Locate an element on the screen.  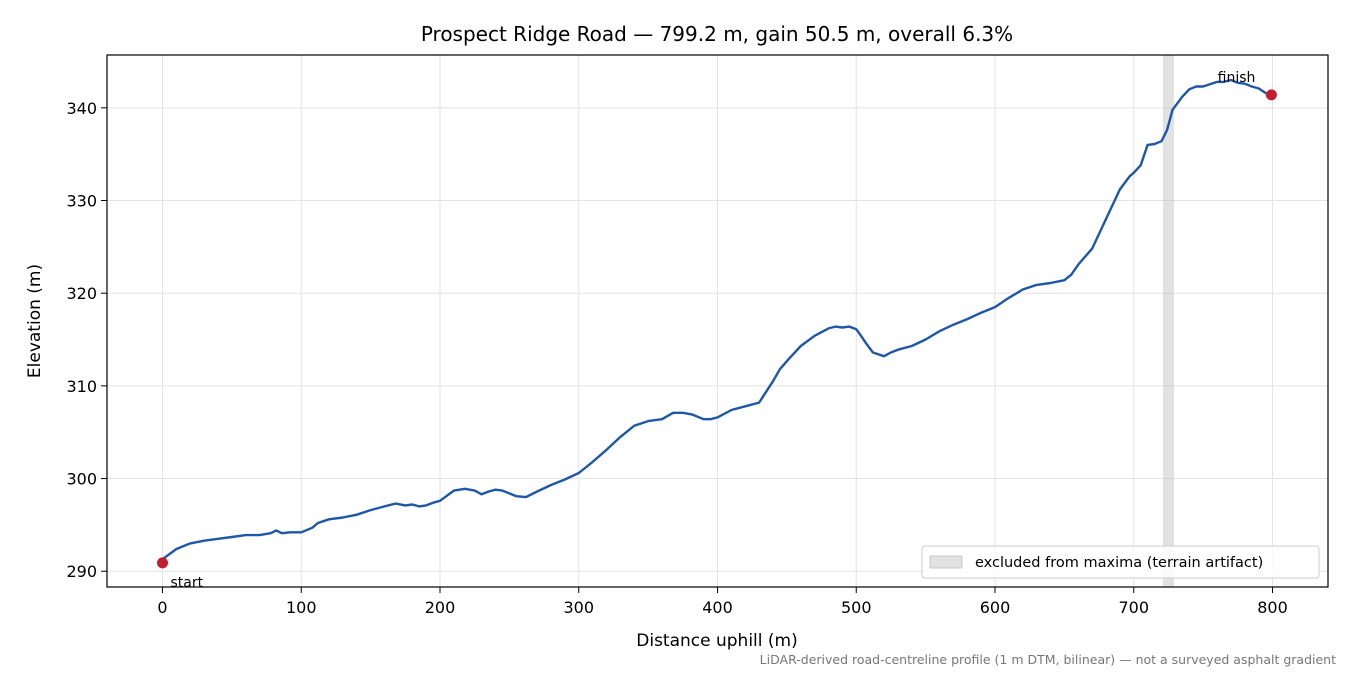
x-tick-label: 700 is located at coordinates (1133, 607).